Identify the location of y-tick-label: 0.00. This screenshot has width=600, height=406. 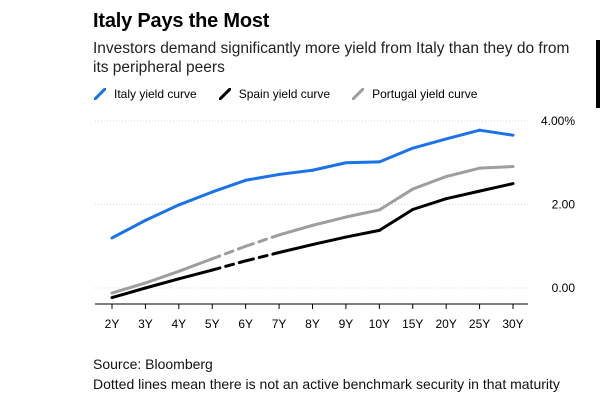
(564, 288).